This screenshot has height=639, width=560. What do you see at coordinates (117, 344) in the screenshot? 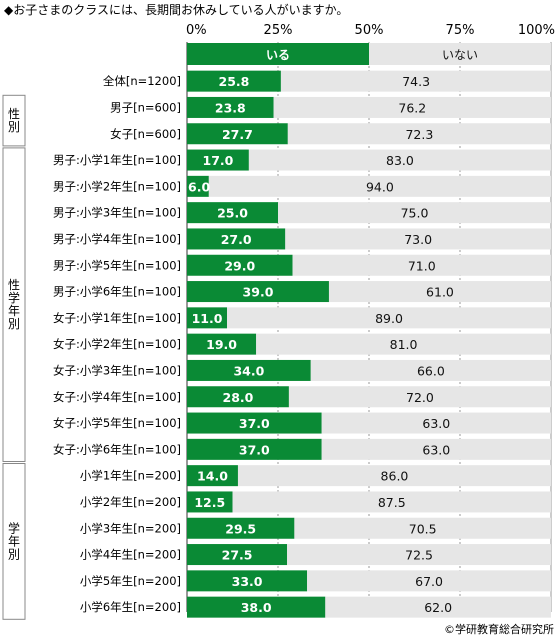
I see `category-label: 女子:小学2年生[n=100]` at bounding box center [117, 344].